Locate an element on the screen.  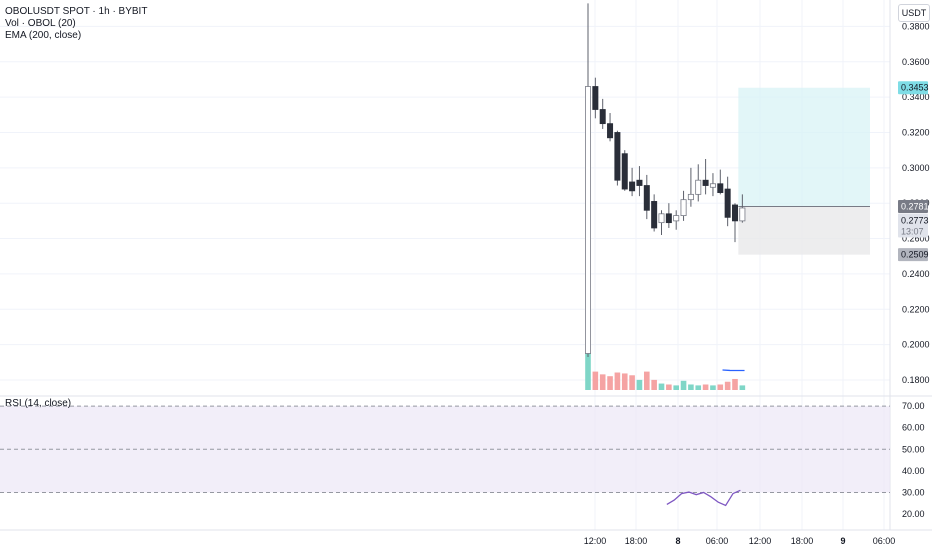
price-tick-label: 0.2600 is located at coordinates (916, 239).